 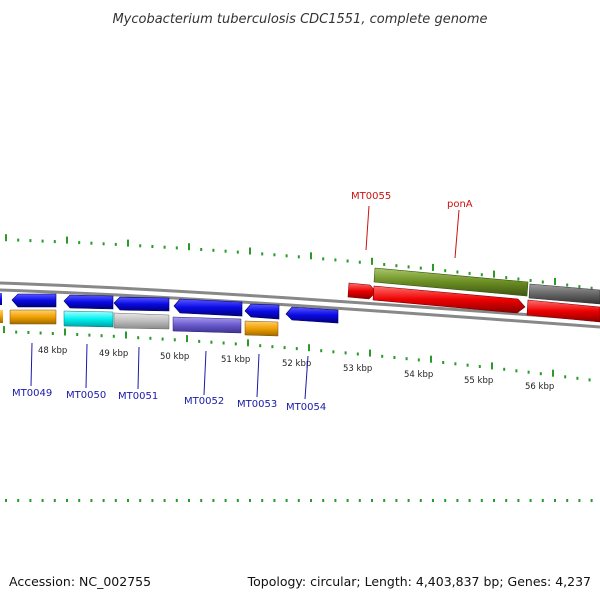 I want to click on gene-ponA-block, so click(x=451, y=282).